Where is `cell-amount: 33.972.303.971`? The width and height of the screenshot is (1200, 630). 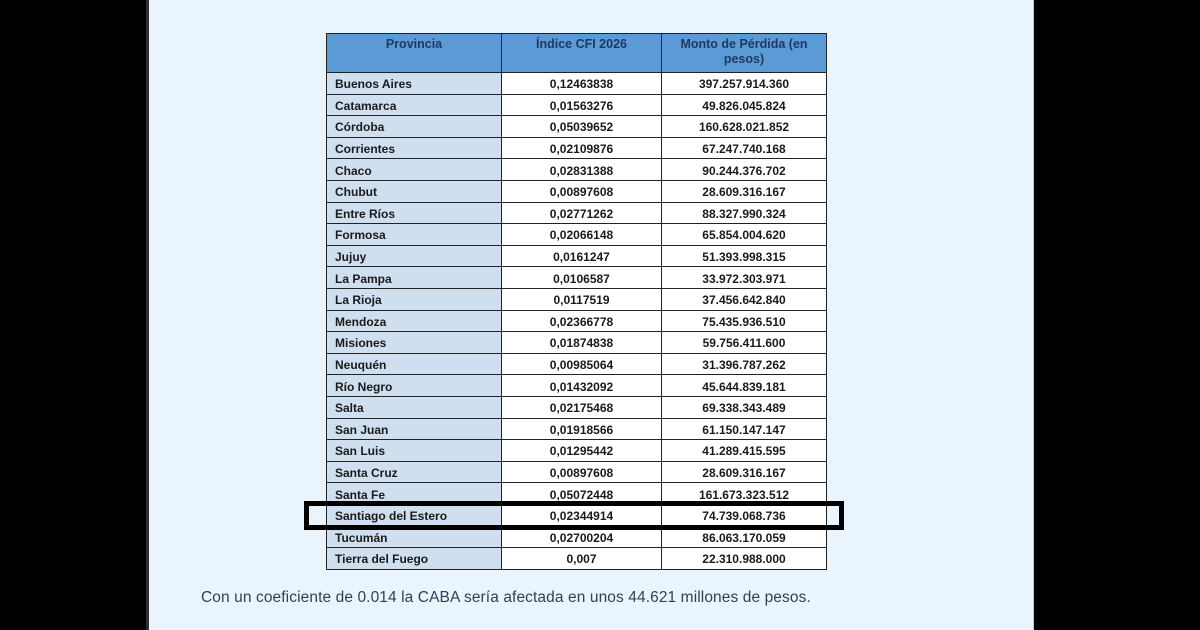
cell-amount: 33.972.303.971 is located at coordinates (744, 277).